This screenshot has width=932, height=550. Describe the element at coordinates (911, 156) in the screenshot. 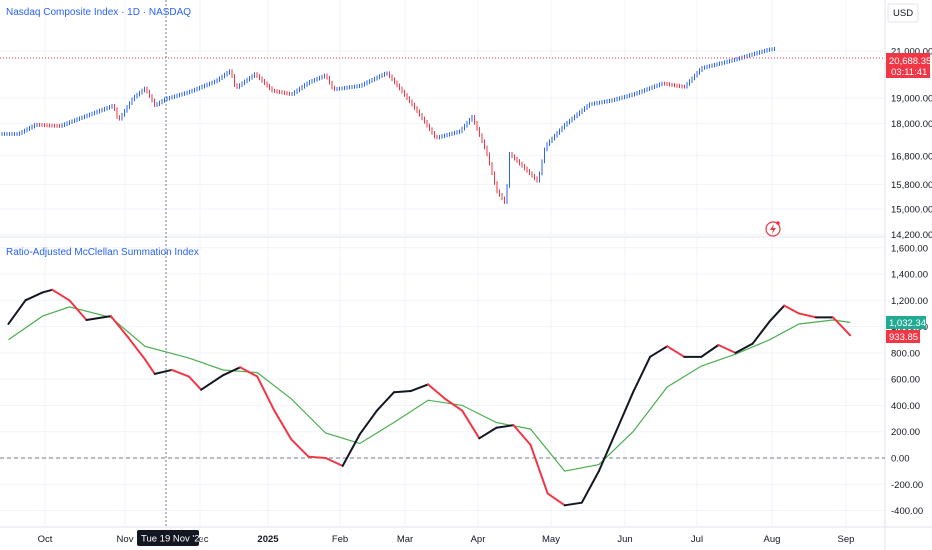

I see `price-tick-label: 16,800.00` at that location.